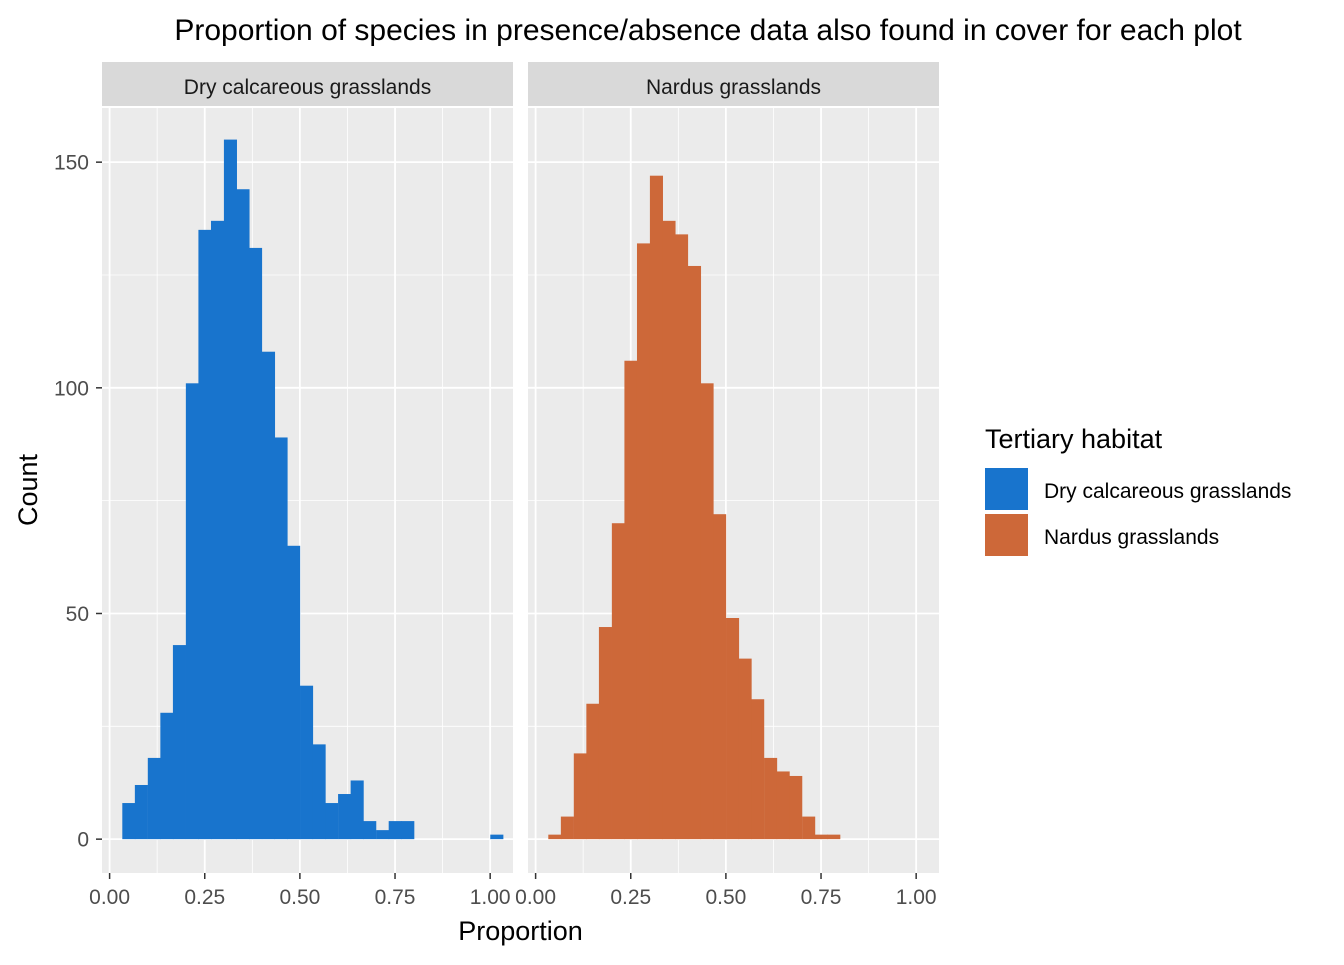  What do you see at coordinates (83, 840) in the screenshot?
I see `y-tick-label: 0` at bounding box center [83, 840].